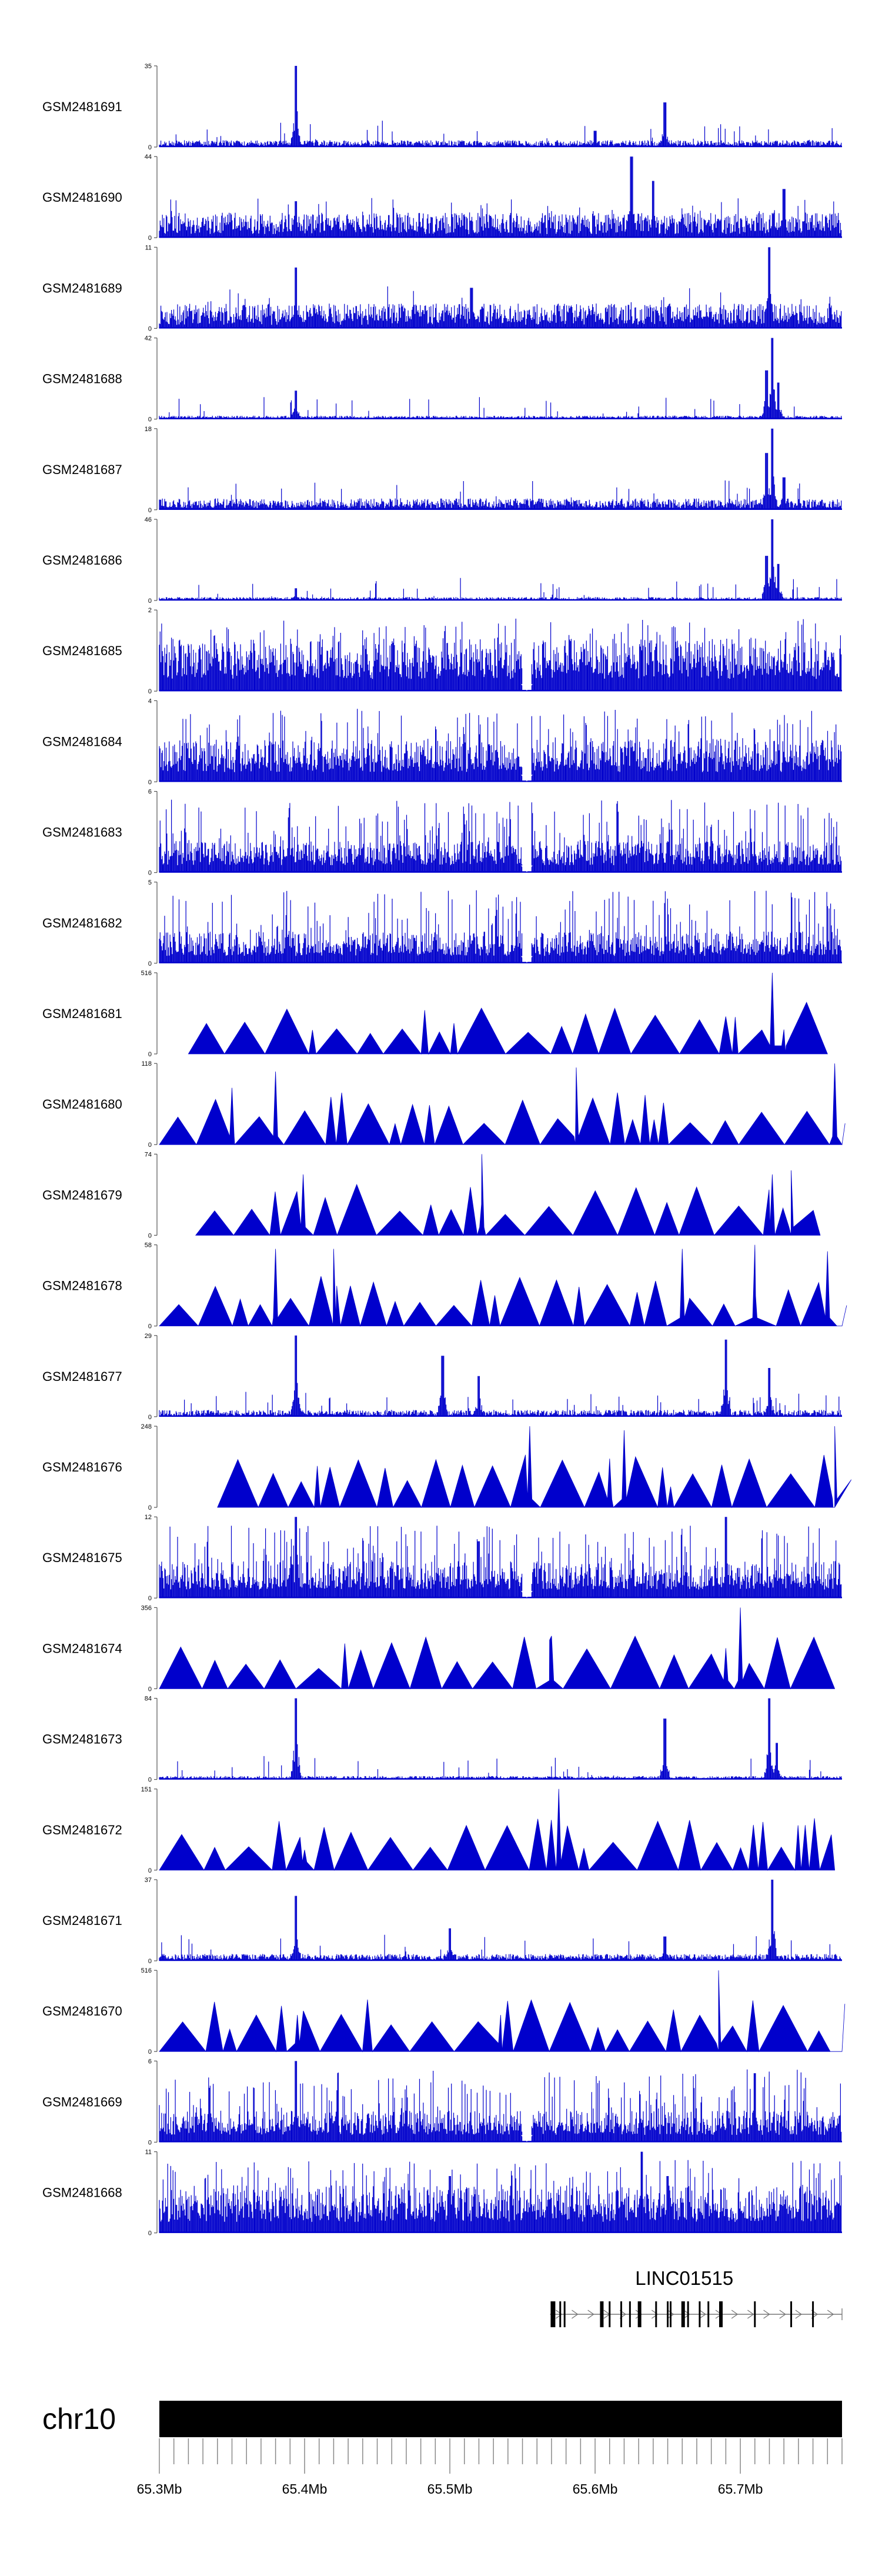  What do you see at coordinates (82, 2011) in the screenshot?
I see `track-label: GSM2481670` at bounding box center [82, 2011].